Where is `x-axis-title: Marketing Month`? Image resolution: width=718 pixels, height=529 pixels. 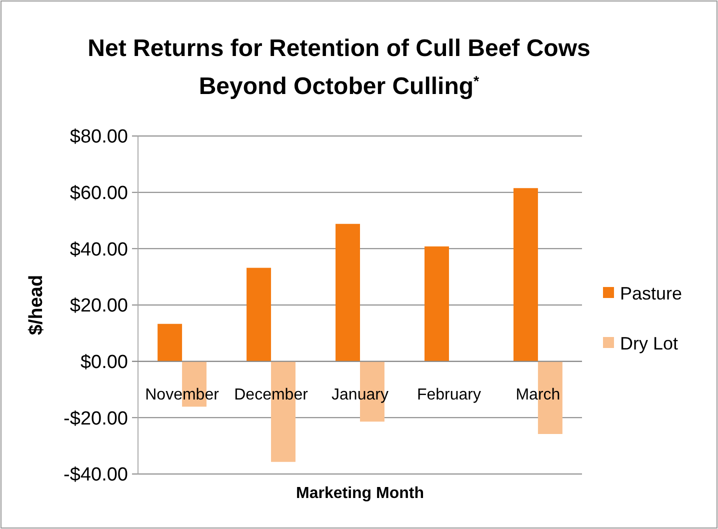 x-axis-title: Marketing Month is located at coordinates (360, 493).